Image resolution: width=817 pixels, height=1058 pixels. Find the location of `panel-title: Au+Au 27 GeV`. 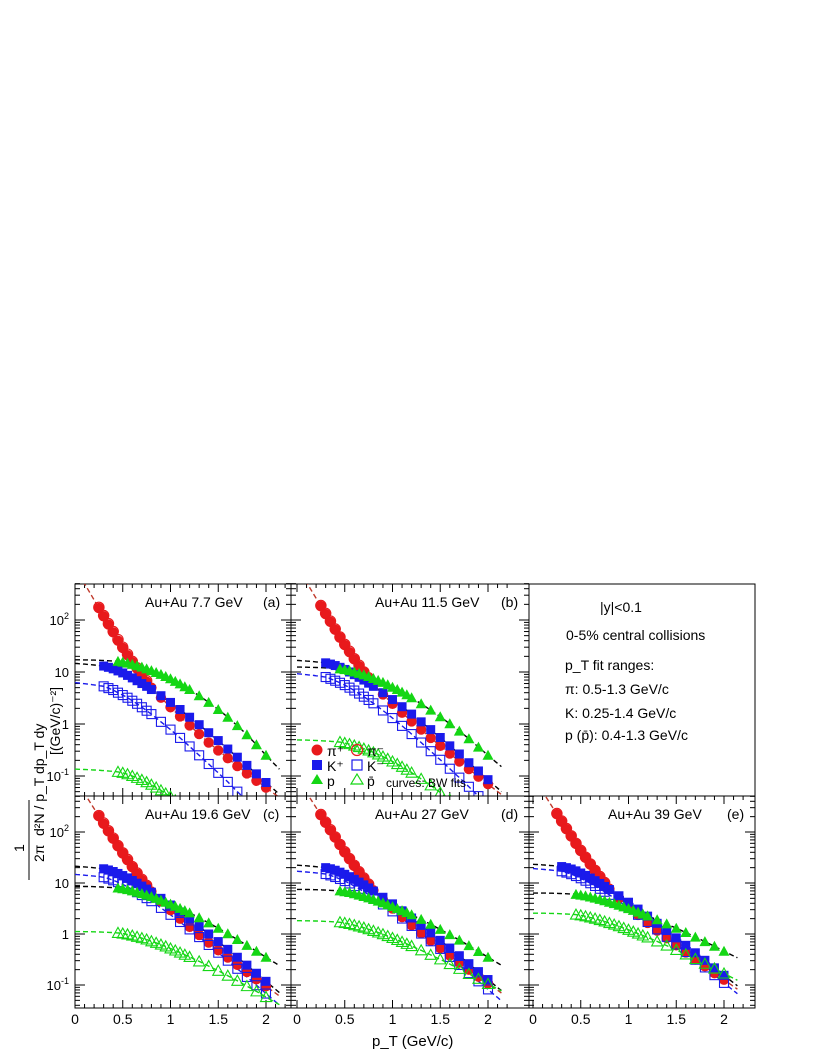

panel-title: Au+Au 27 GeV is located at coordinates (422, 814).